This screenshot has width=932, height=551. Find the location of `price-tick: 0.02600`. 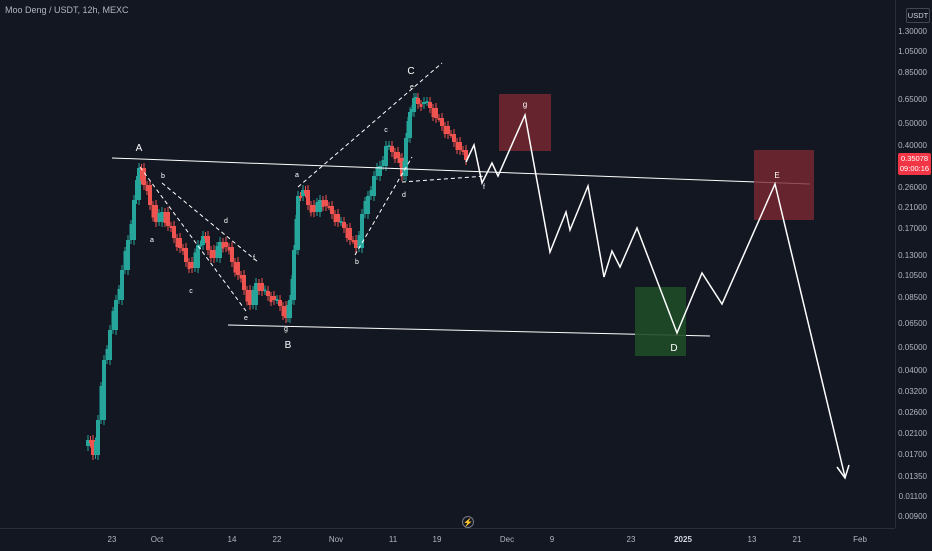

price-tick: 0.02600 is located at coordinates (912, 412).